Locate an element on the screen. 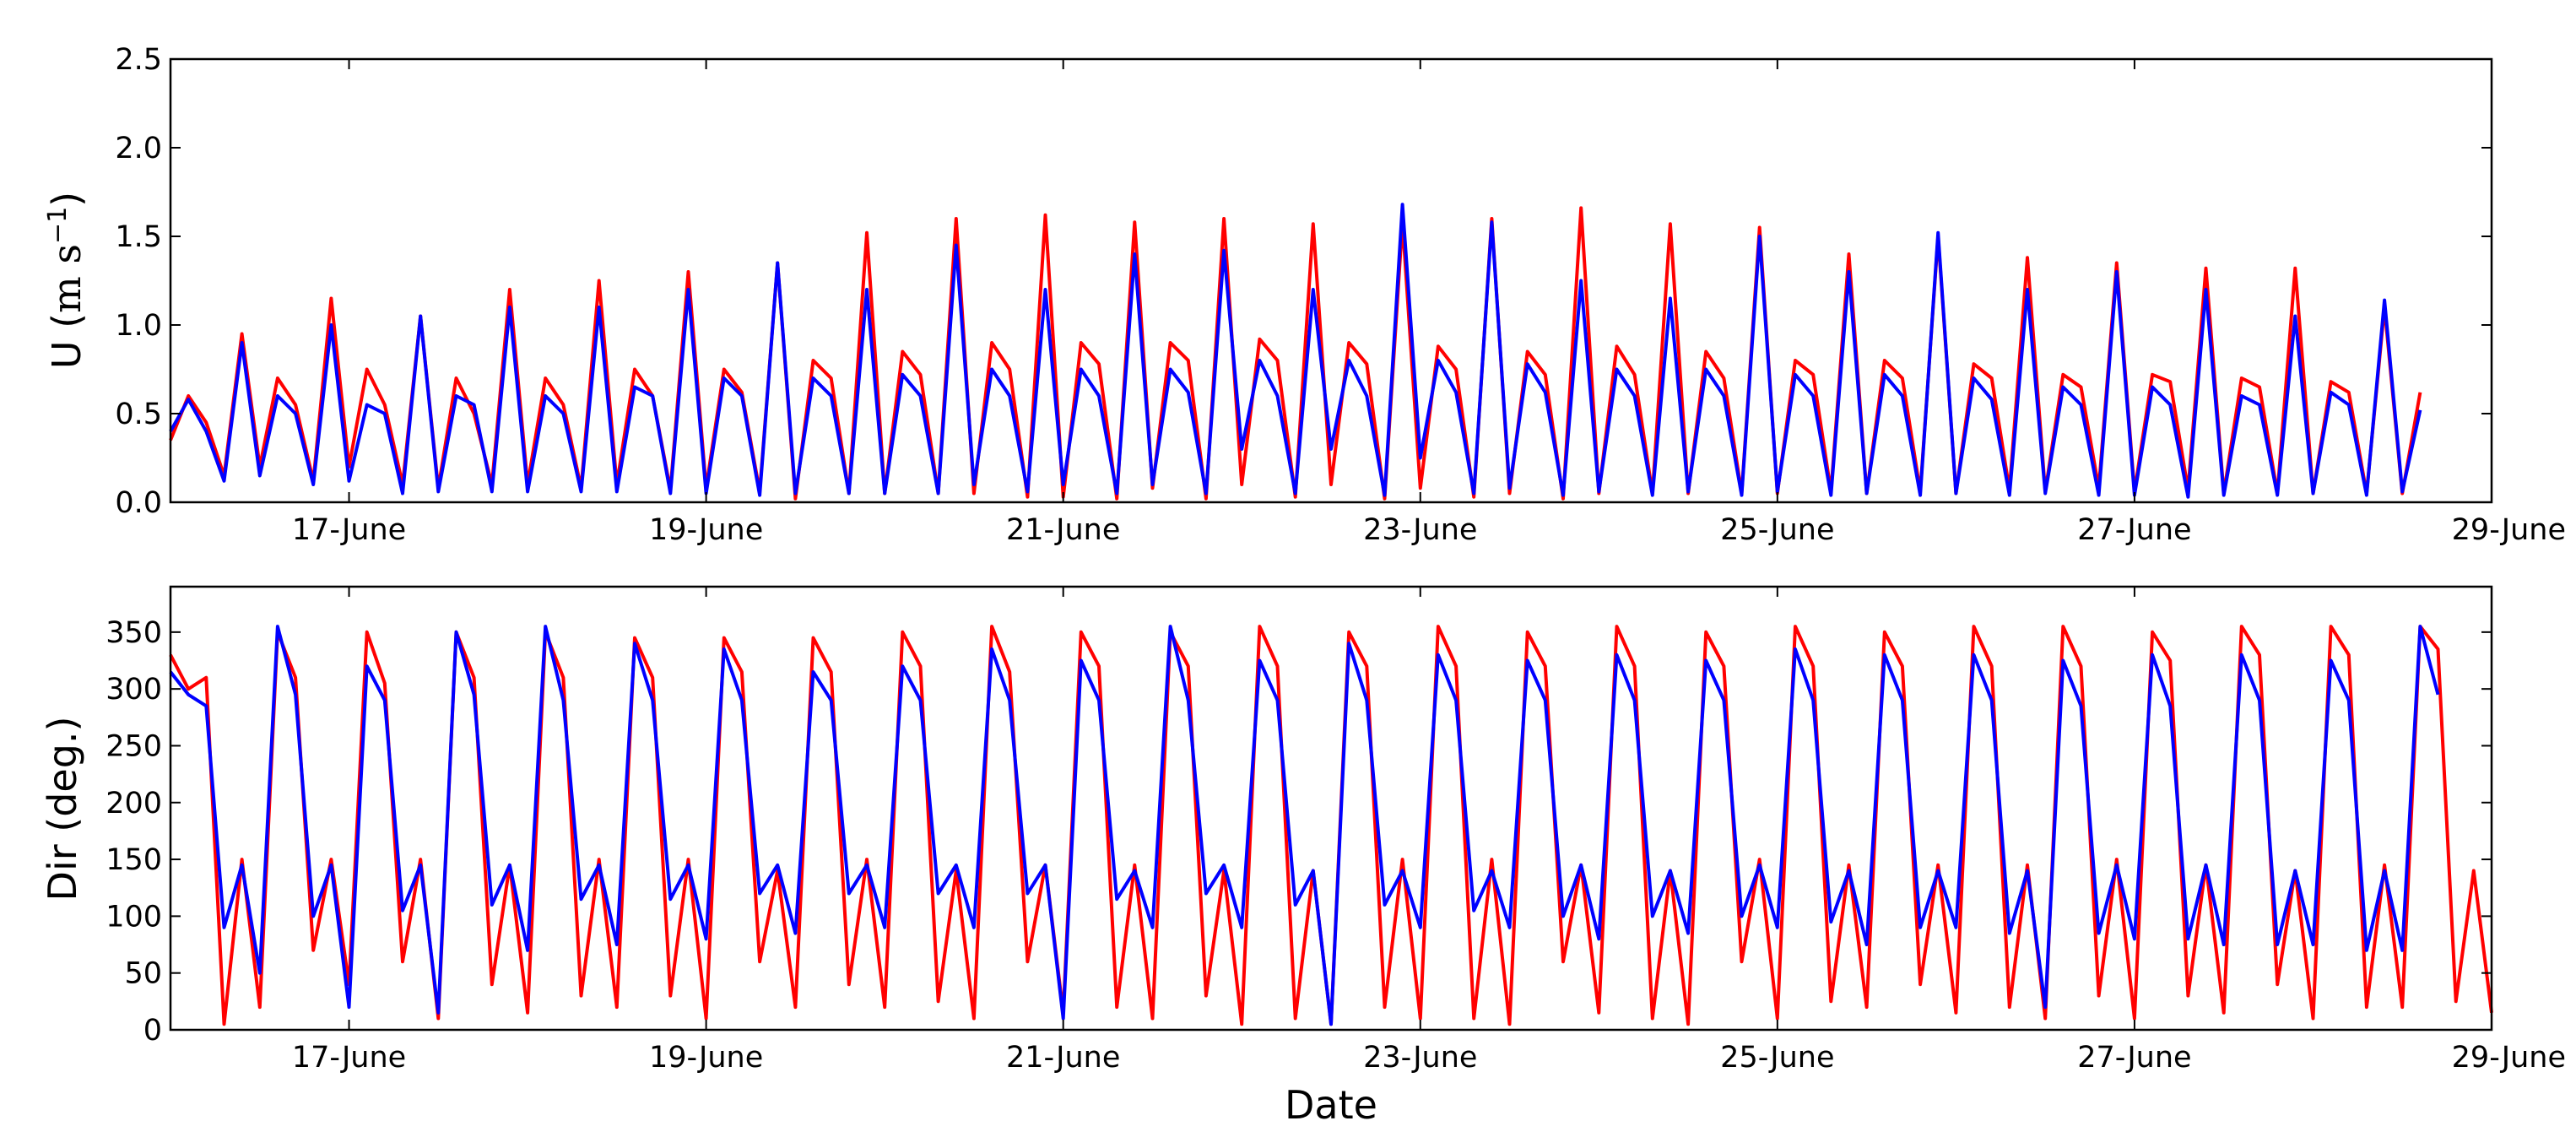 The image size is (2576, 1148). speed-y-tick-label: 1.0 is located at coordinates (138, 326).